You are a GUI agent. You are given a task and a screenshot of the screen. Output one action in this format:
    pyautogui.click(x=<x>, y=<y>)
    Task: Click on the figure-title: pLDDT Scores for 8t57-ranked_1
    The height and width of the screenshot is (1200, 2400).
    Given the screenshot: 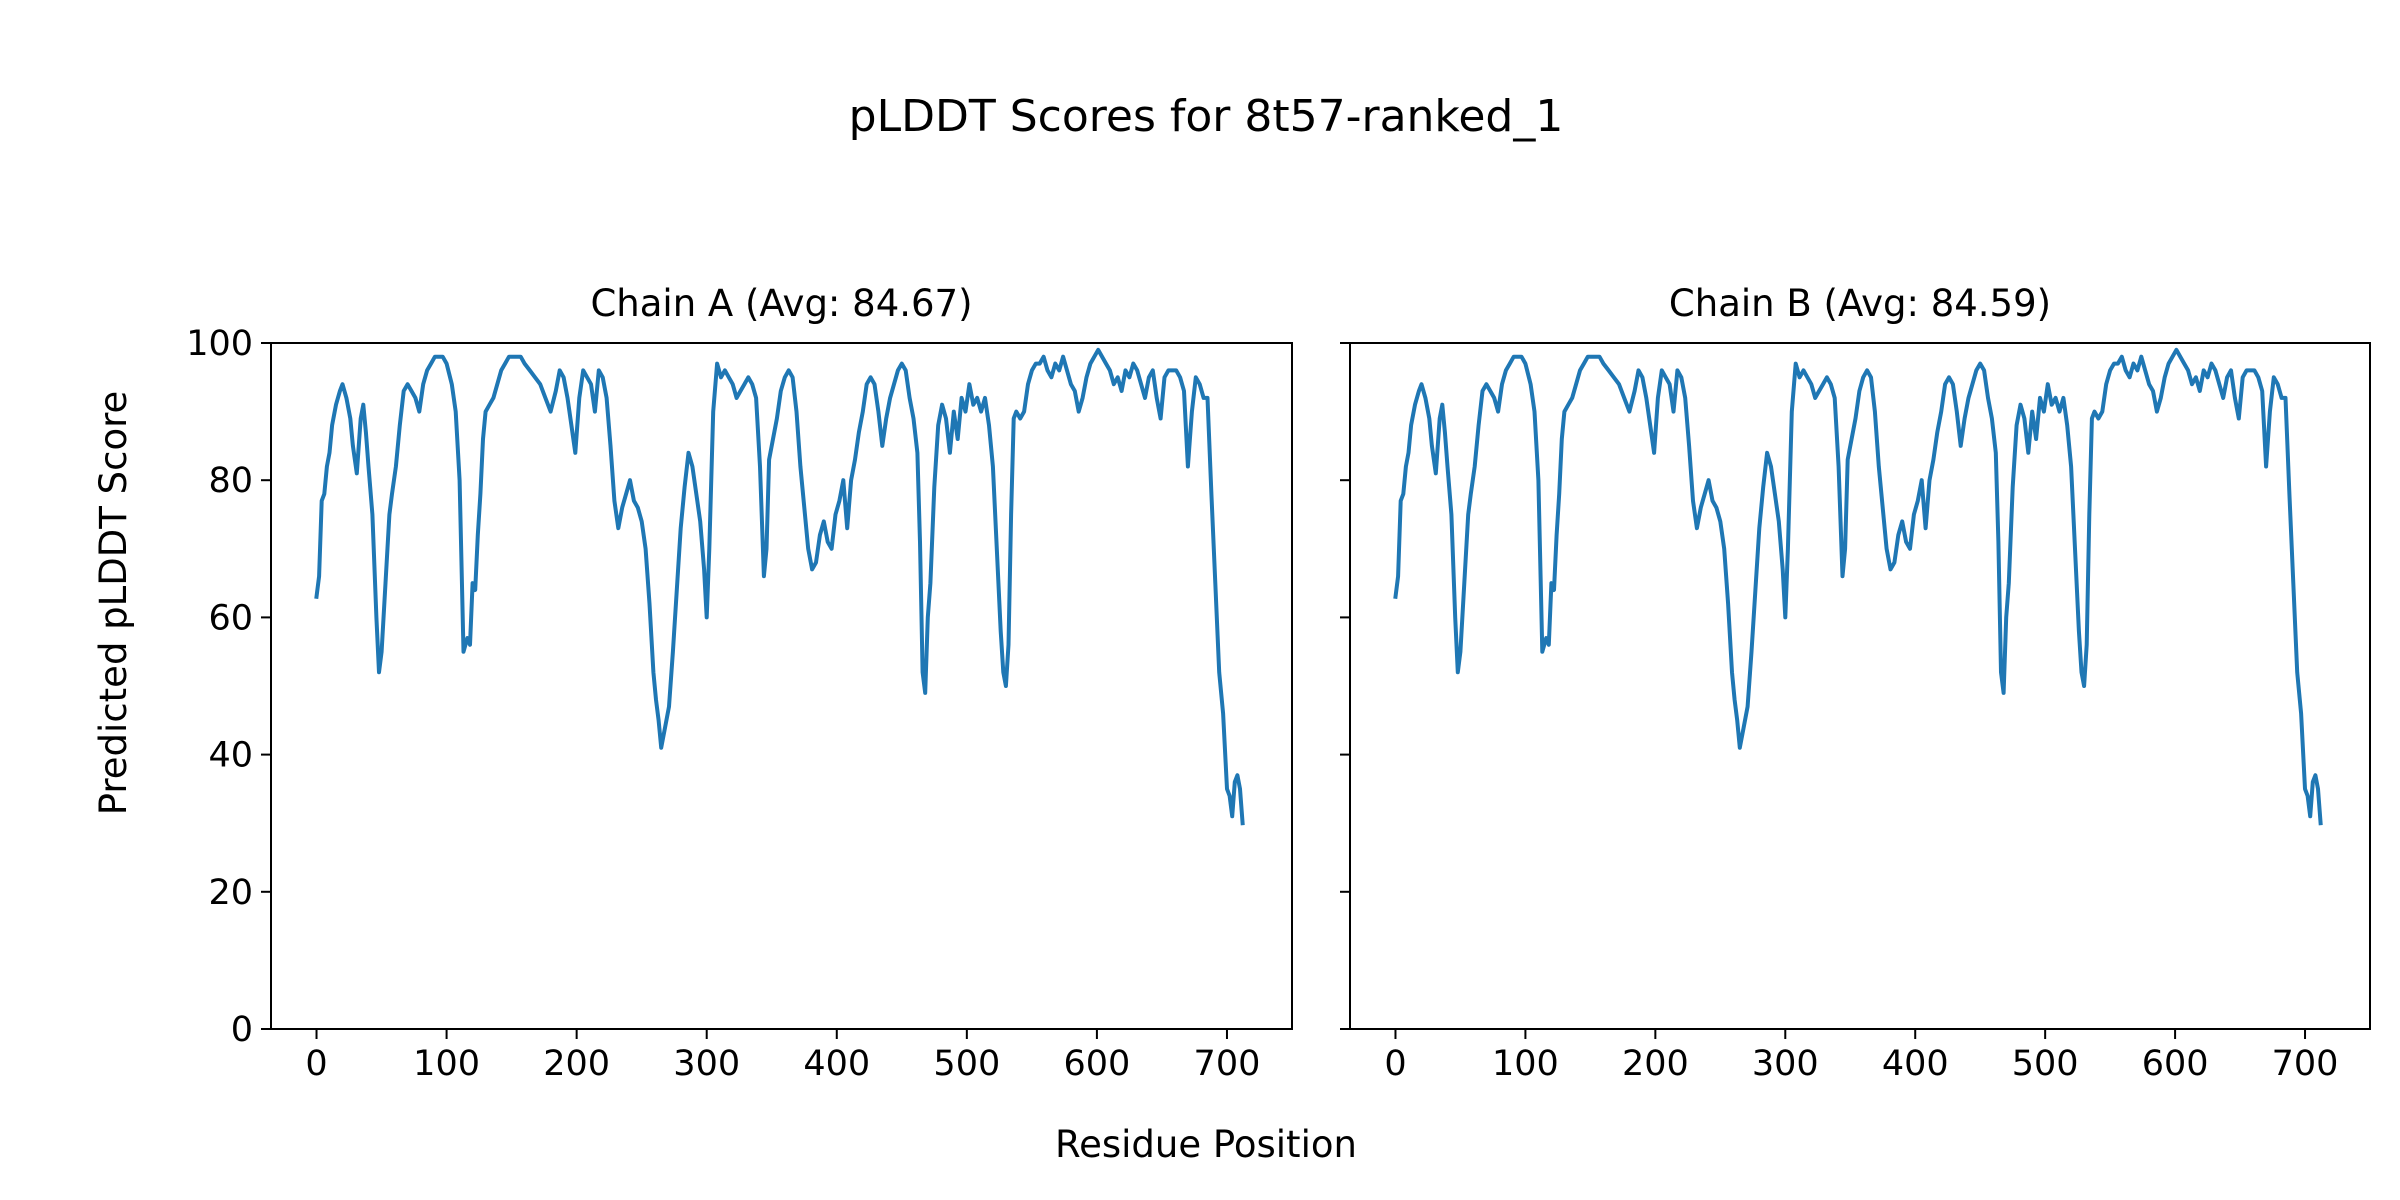 What is the action you would take?
    pyautogui.click(x=1206, y=116)
    